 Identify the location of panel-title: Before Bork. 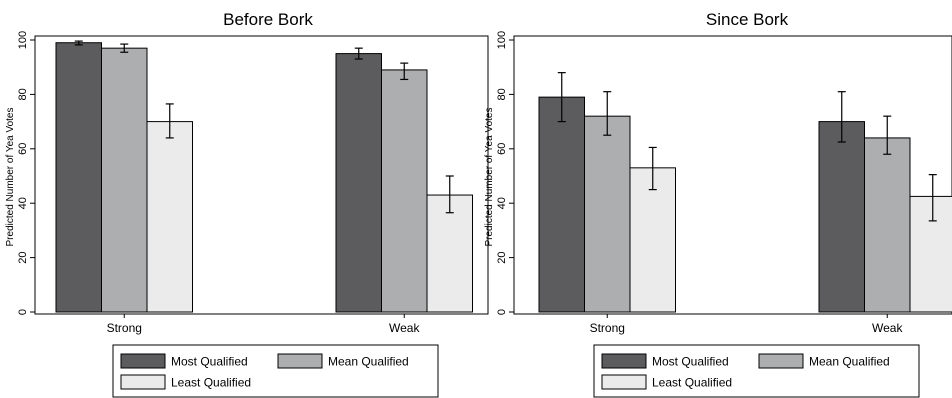
(268, 19).